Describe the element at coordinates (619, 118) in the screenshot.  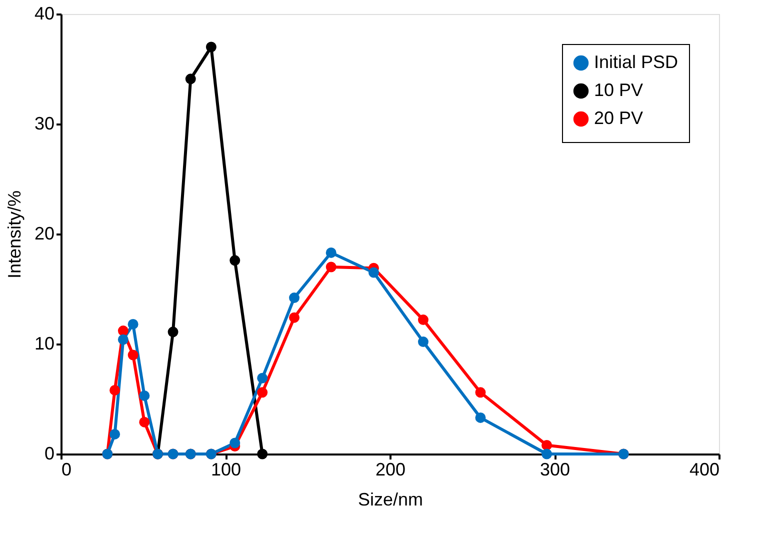
I see `legend-label: 20 PV` at that location.